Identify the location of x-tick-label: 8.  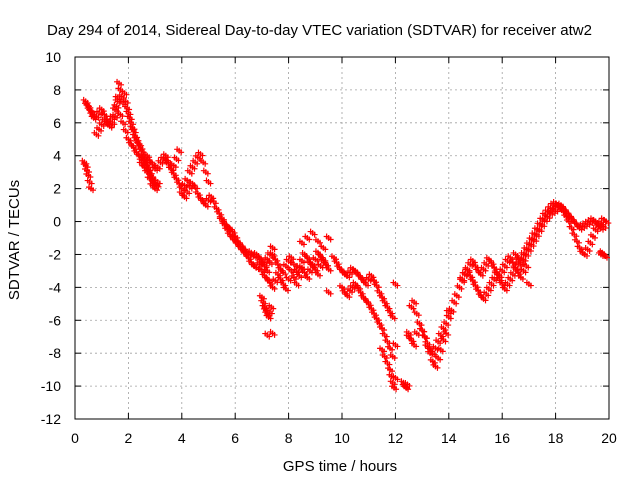
(289, 438).